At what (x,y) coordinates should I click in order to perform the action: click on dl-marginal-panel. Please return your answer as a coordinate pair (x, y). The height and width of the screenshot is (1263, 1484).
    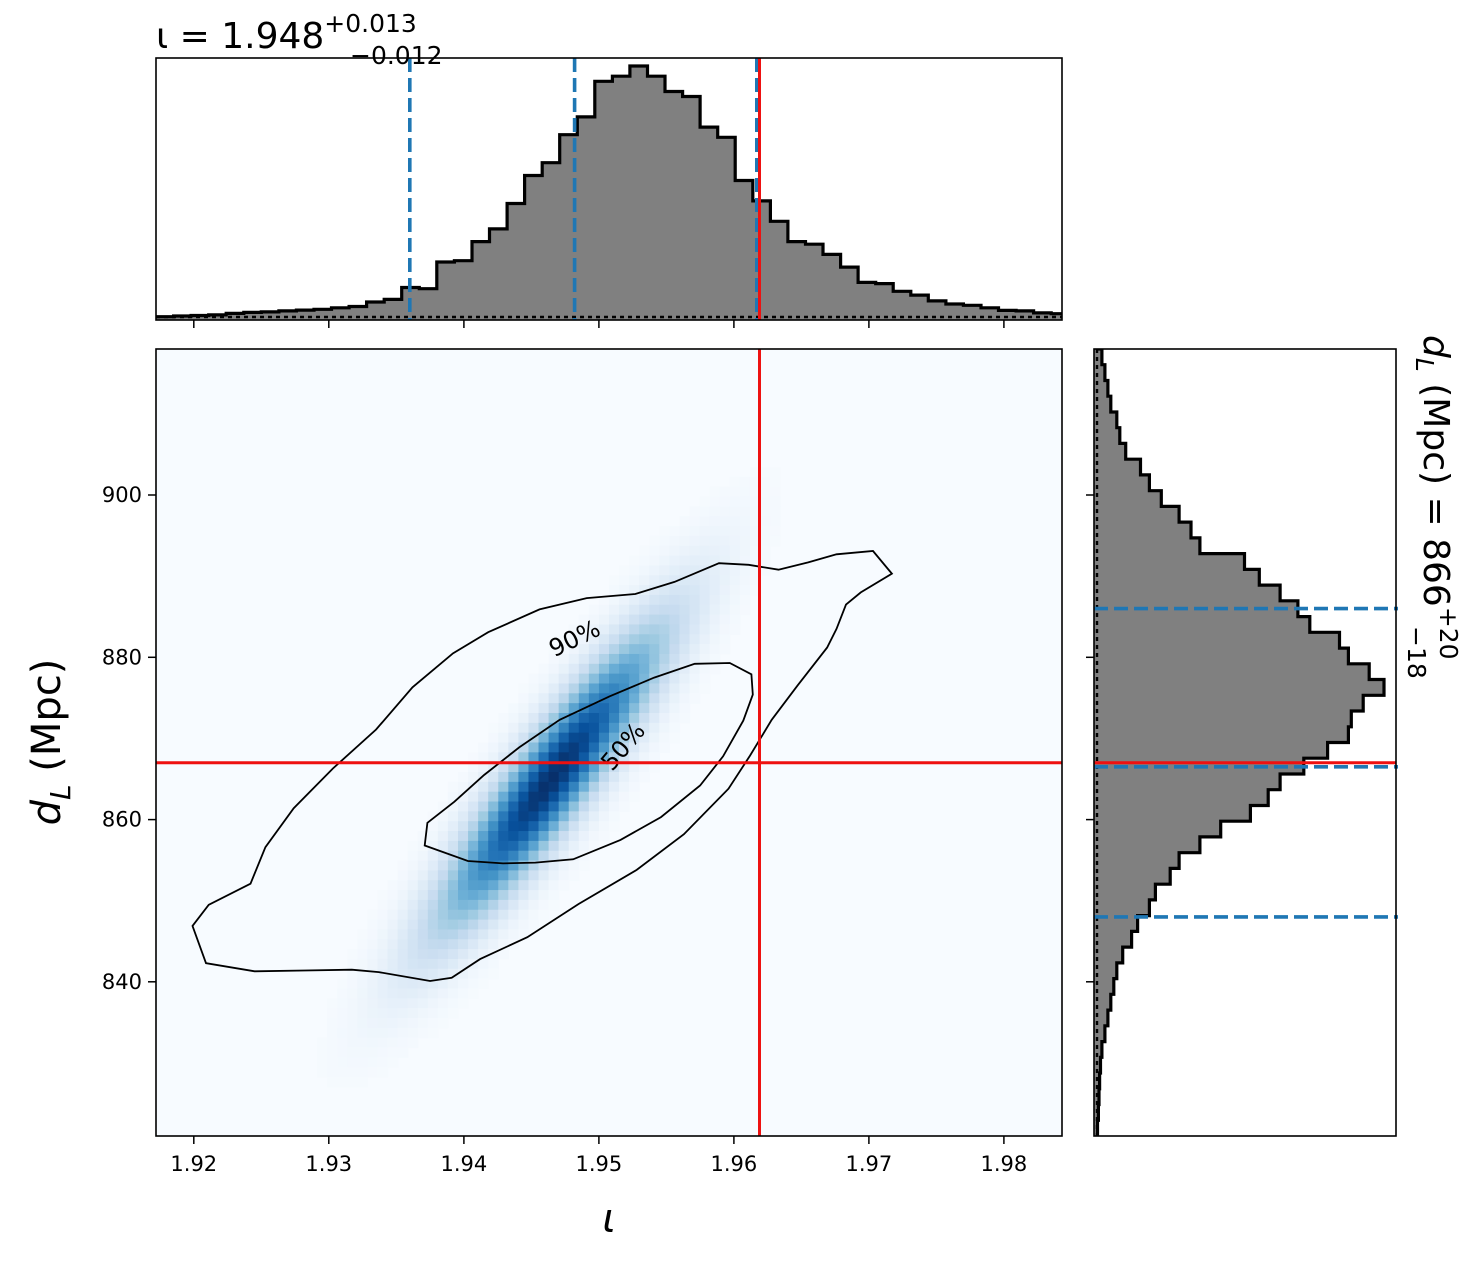
    Looking at the image, I should click on (1242, 742).